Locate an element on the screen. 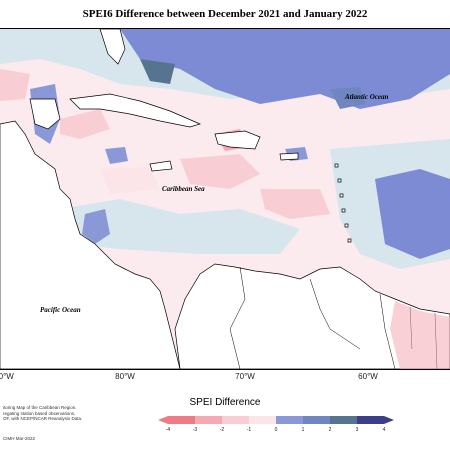 The width and height of the screenshot is (450, 450). anomaly-pink-guianas is located at coordinates (420, 335).